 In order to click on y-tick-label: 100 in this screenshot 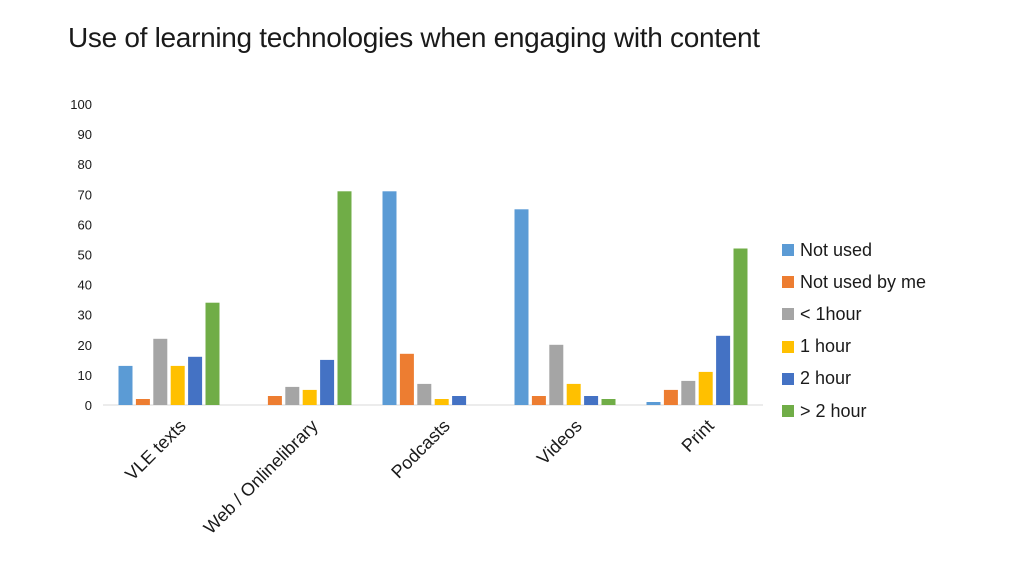, I will do `click(81, 104)`.